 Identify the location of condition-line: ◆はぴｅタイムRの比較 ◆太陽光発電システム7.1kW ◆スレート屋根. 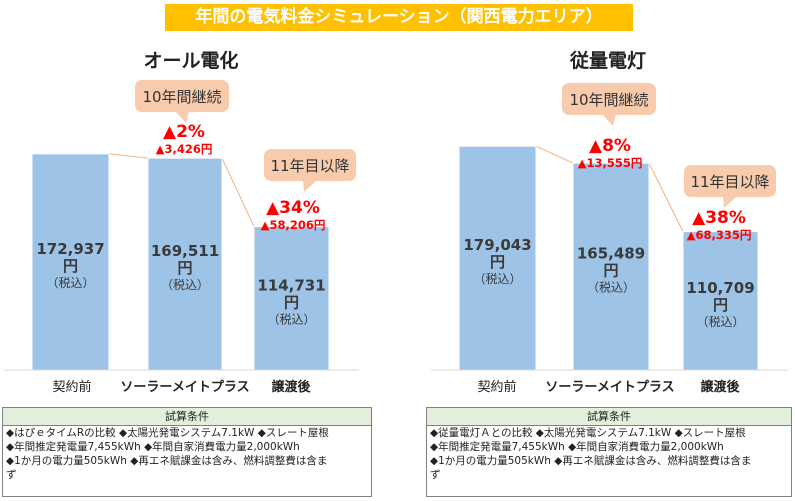
(167, 433).